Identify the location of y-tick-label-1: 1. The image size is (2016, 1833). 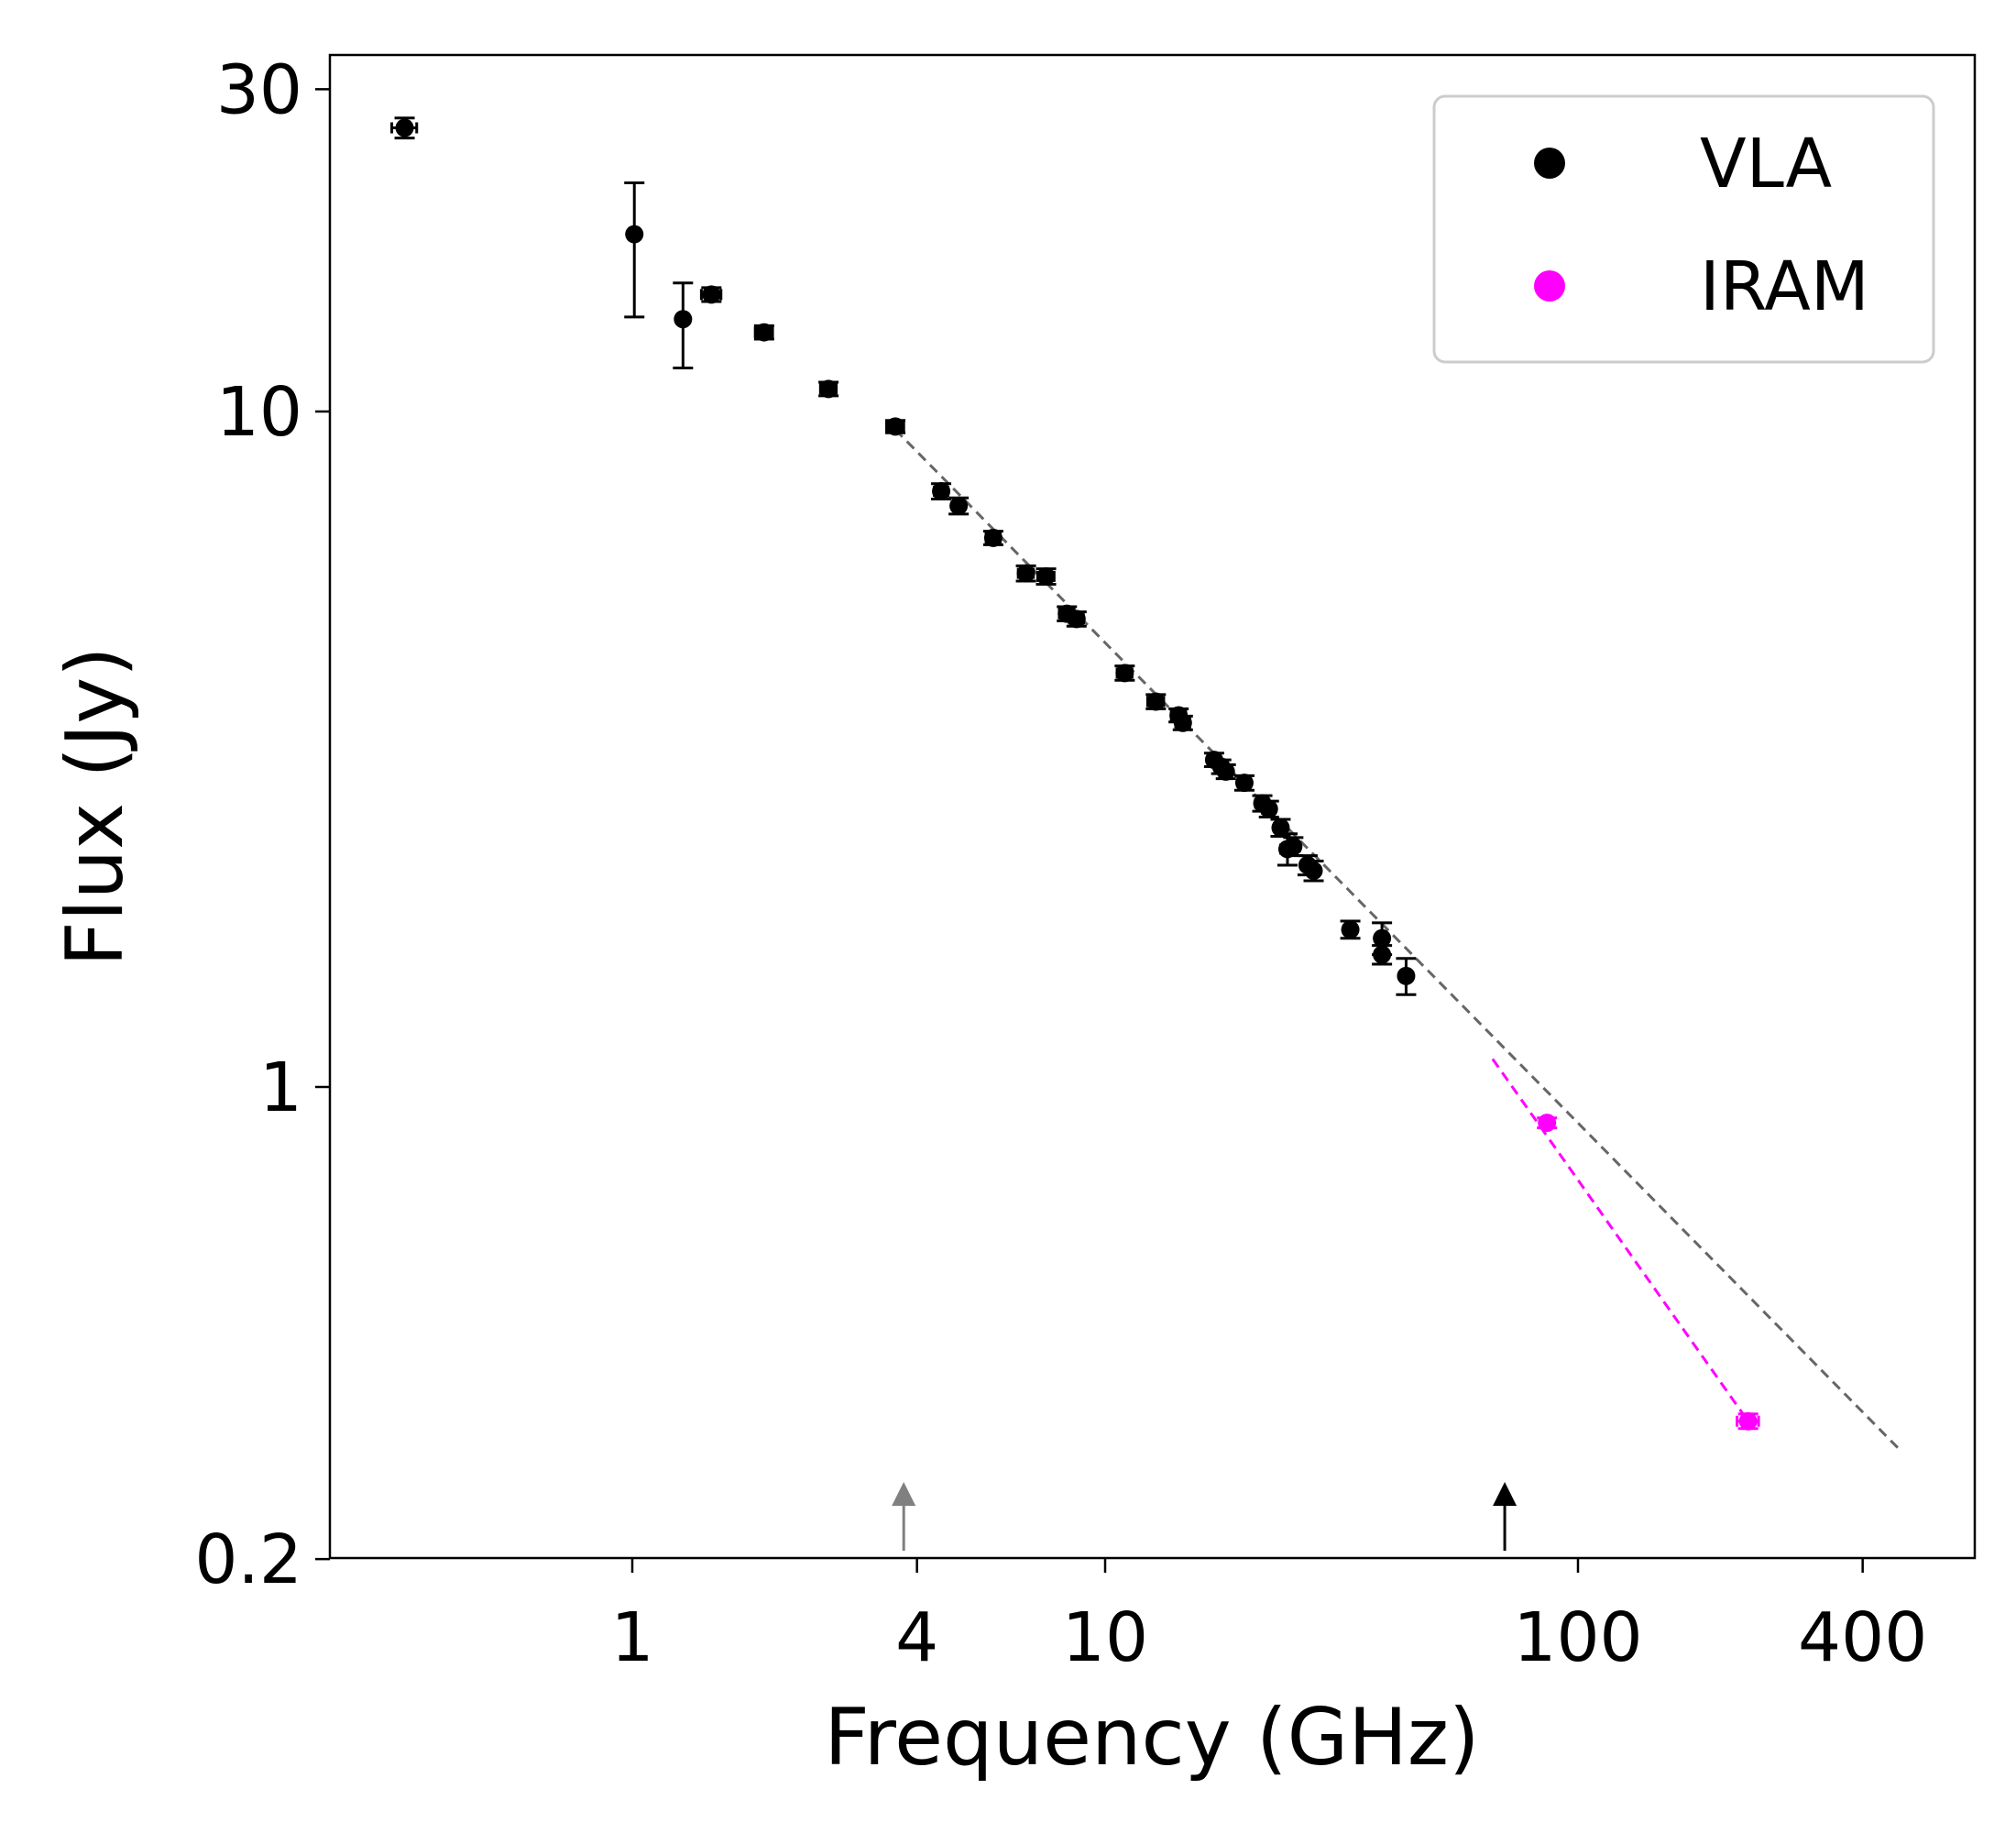
(280, 1087).